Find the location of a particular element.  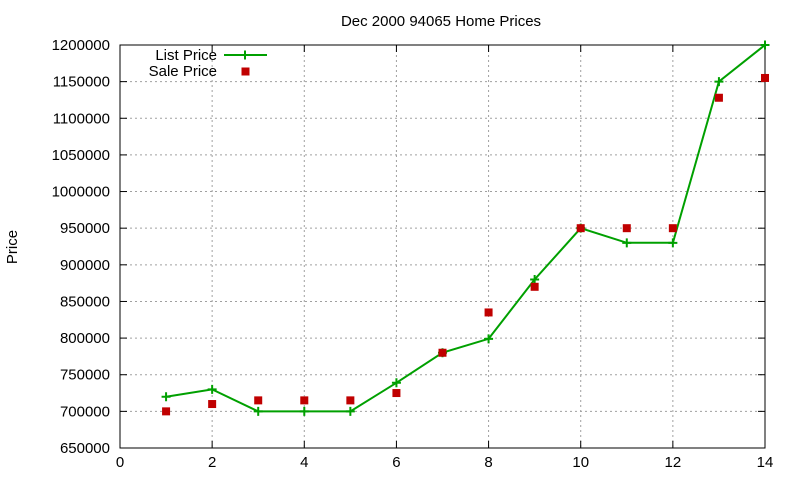

y-tick-label: 650000 is located at coordinates (85, 448).